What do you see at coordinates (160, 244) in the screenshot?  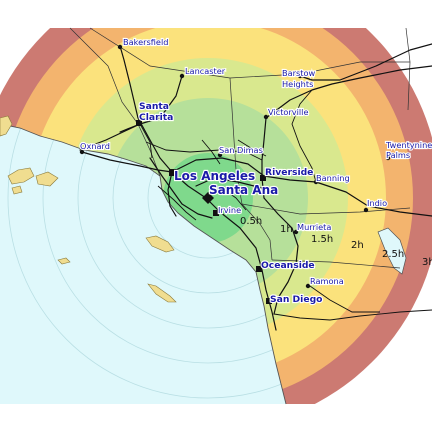 I see `island-catalina` at bounding box center [160, 244].